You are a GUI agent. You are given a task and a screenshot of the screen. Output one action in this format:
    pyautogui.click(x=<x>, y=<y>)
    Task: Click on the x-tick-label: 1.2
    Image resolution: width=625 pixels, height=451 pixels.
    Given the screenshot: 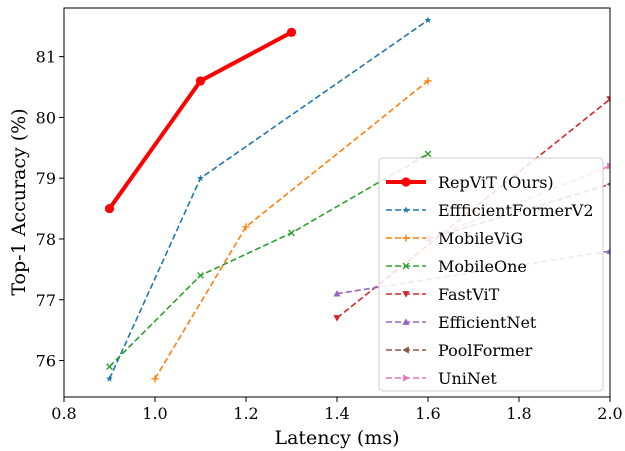 What is the action you would take?
    pyautogui.click(x=245, y=413)
    